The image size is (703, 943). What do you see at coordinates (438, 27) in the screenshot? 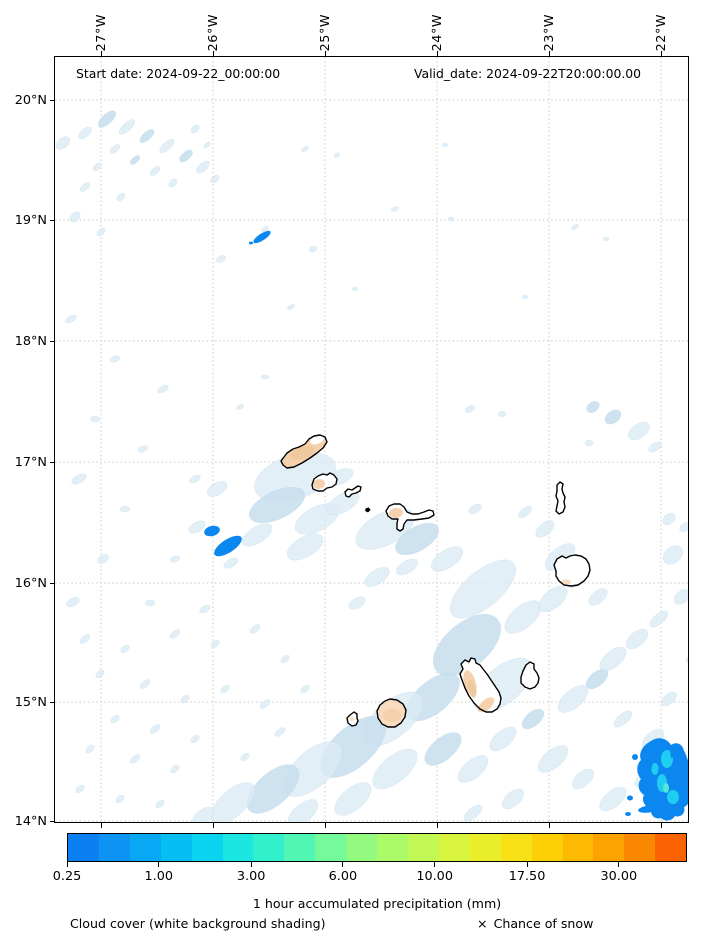
I see `longitude-tick-label: 24°W` at bounding box center [438, 27].